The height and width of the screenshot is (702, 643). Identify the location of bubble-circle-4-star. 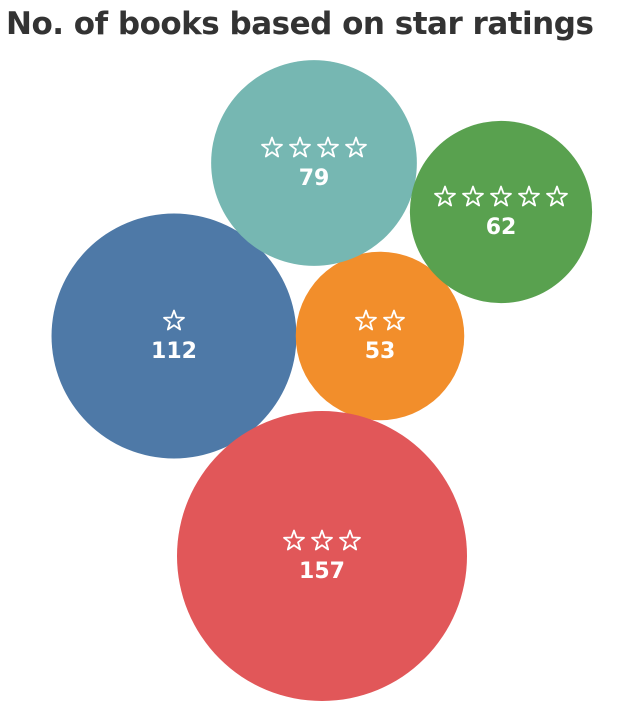
(314, 163).